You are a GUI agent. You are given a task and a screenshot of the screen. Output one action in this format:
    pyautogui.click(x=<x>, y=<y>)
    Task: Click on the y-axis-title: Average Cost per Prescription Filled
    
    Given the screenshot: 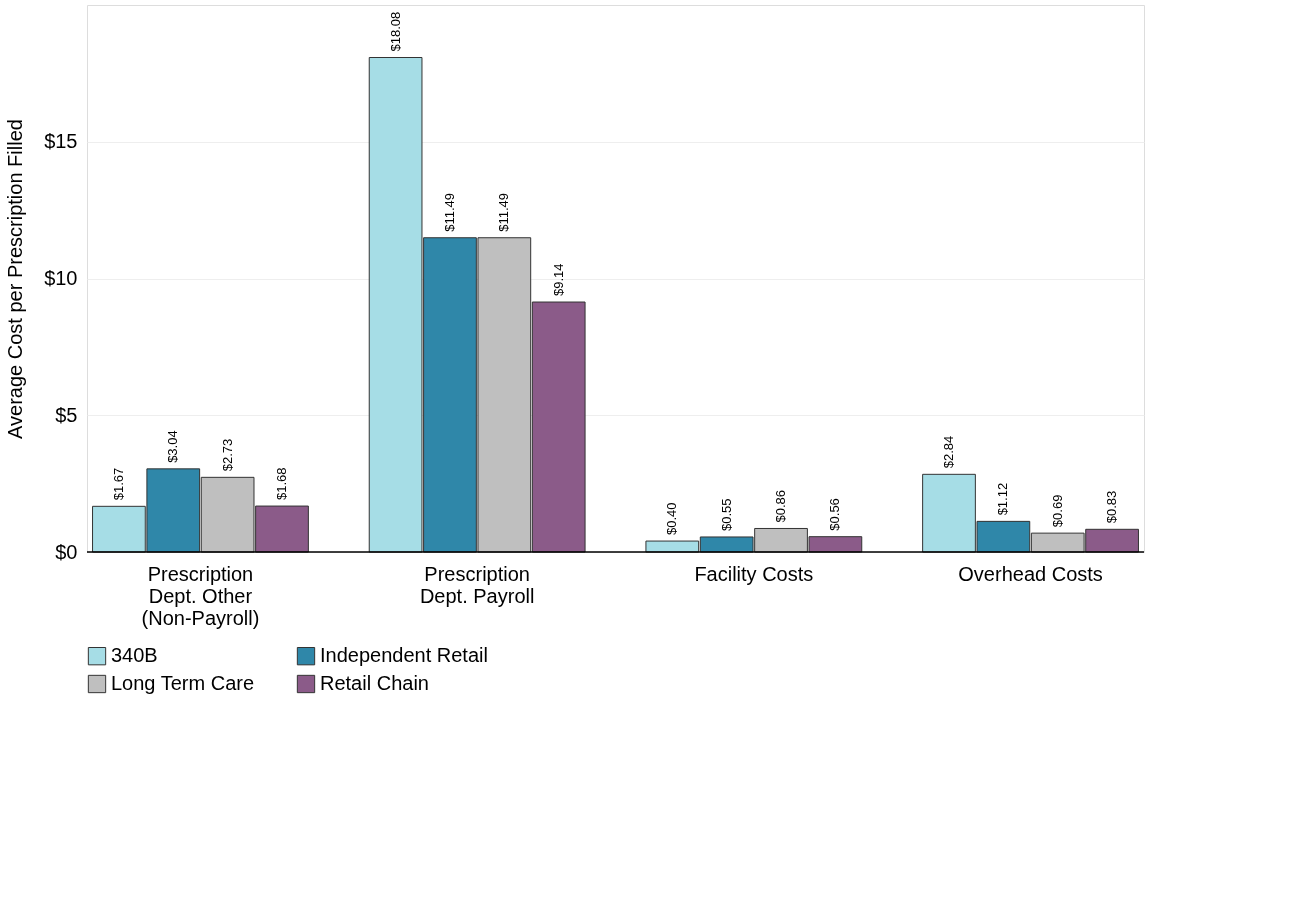 What is the action you would take?
    pyautogui.click(x=15, y=279)
    